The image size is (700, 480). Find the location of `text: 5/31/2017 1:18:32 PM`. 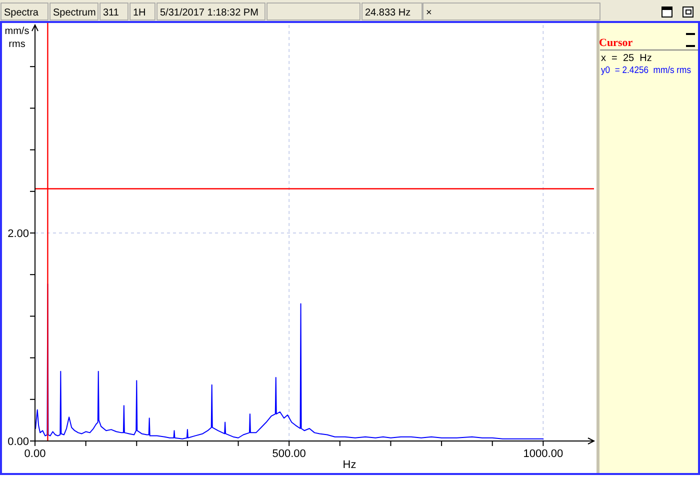

text: 5/31/2017 1:18:32 PM is located at coordinates (209, 13).